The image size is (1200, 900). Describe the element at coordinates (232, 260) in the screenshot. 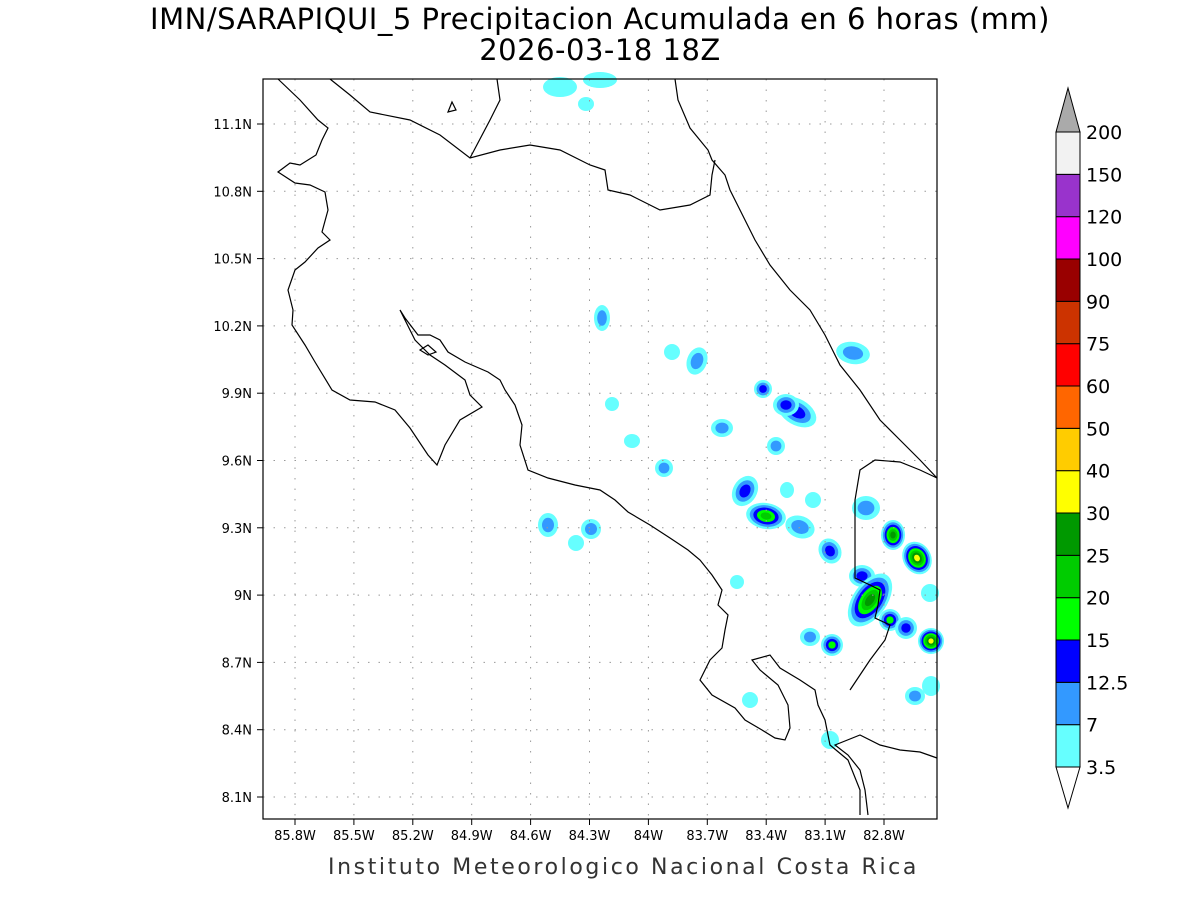

I see `lat-tick-label: 10.5N` at that location.